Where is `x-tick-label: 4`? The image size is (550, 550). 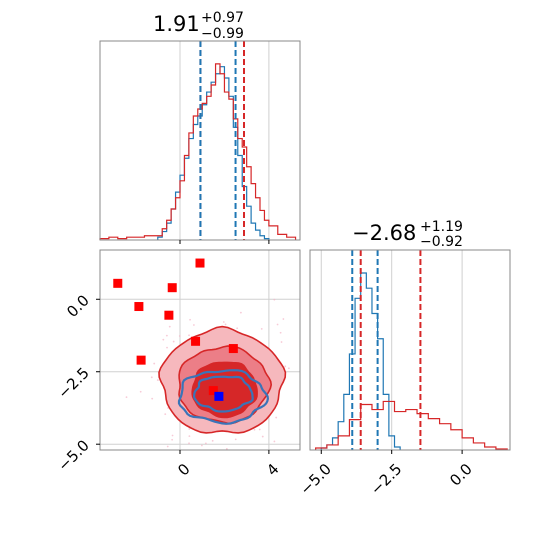 x-tick-label: 4 is located at coordinates (272, 469).